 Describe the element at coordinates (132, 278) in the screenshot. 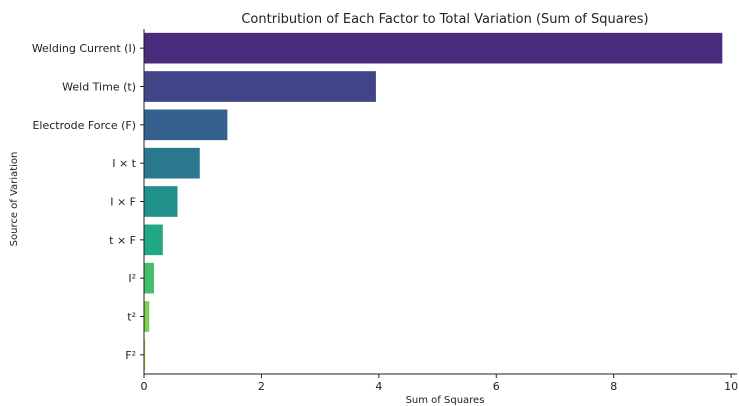

I see `y-tick-label: I²` at that location.